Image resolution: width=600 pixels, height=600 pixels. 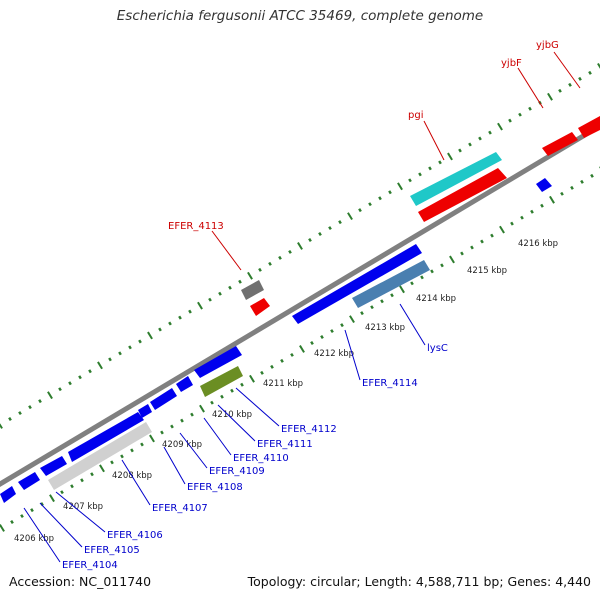 What do you see at coordinates (511, 63) in the screenshot?
I see `gene-label-yjbF: yjbF` at bounding box center [511, 63].